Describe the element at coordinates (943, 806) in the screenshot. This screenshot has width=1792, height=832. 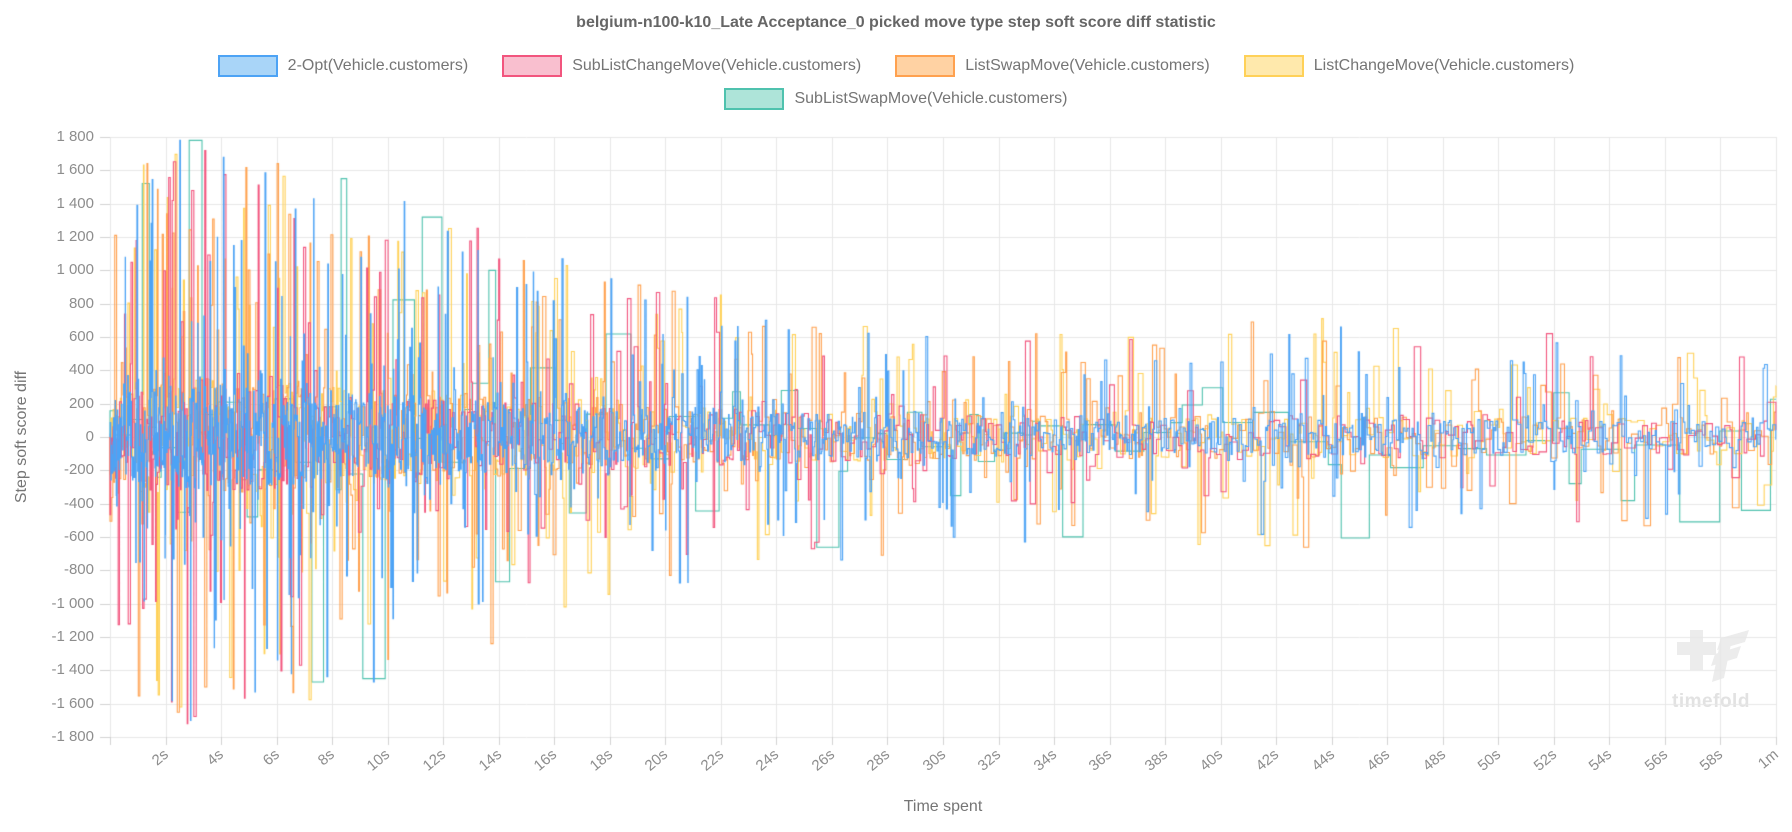
I see `x-axis-title: Time spent` at that location.